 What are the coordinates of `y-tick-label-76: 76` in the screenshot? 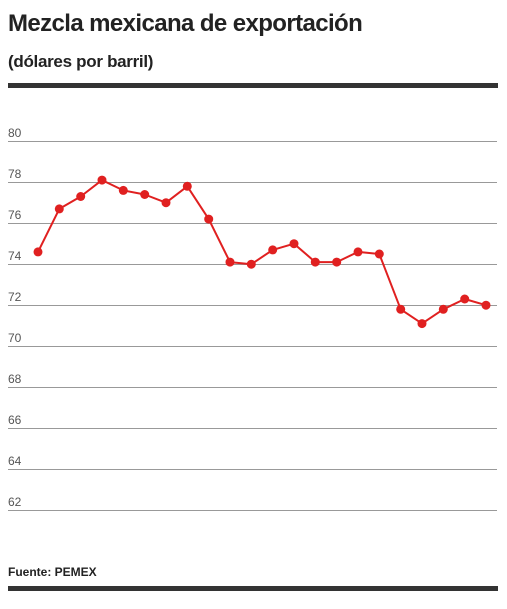 It's located at (15, 215).